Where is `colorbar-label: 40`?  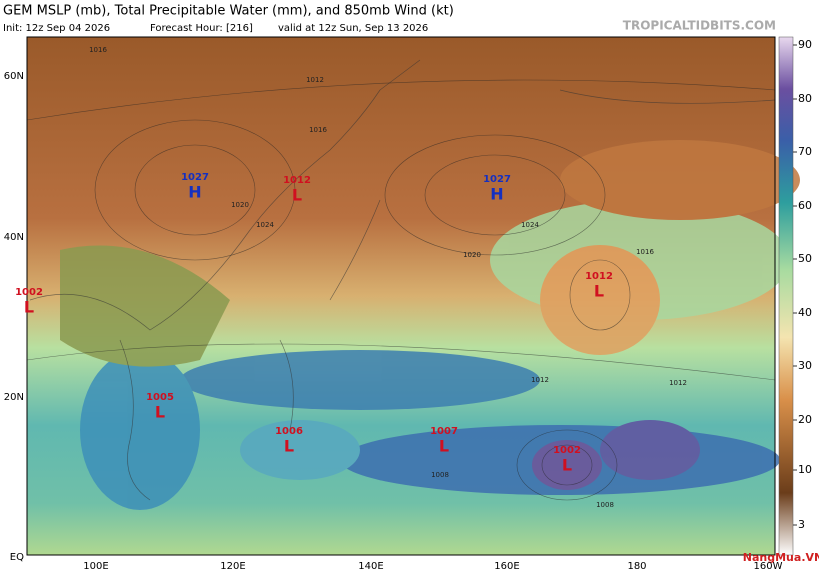
colorbar-label: 40 is located at coordinates (805, 312).